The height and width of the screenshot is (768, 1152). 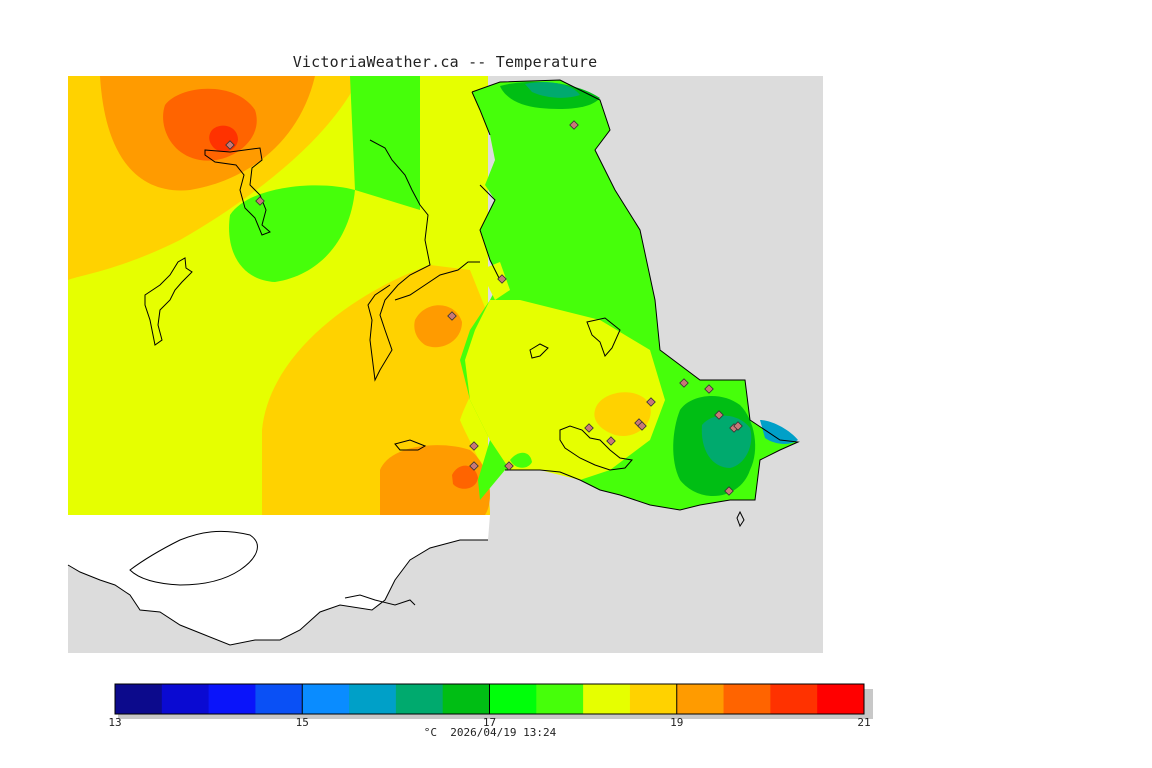 I want to click on colorbar-tick-label: 13, so click(x=115, y=722).